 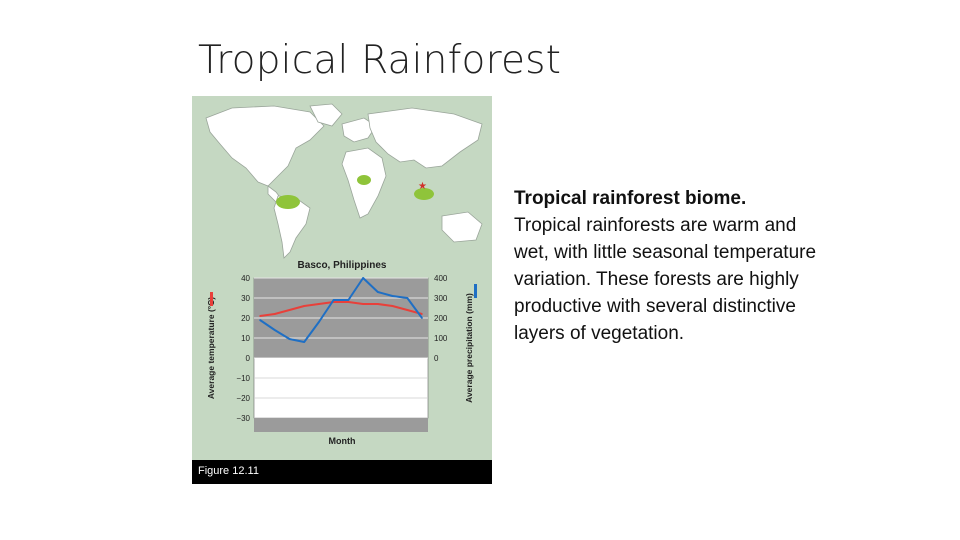 I want to click on south-america-landmass, so click(x=292, y=227).